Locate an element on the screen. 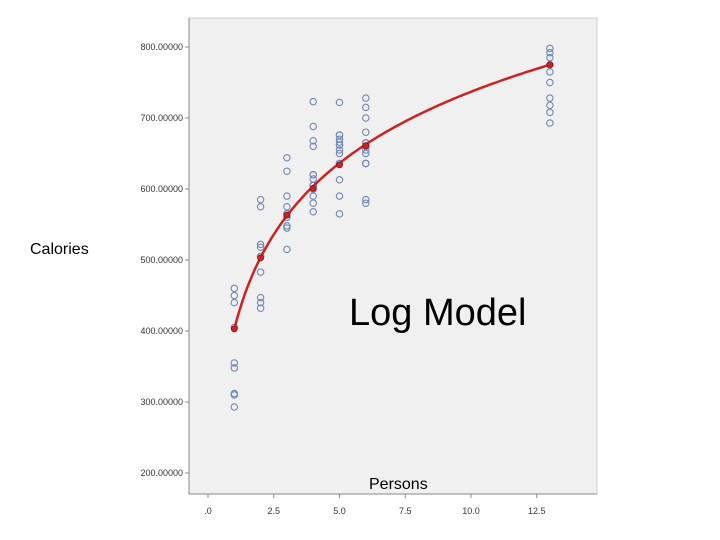  y-tick-label: 600.00000 is located at coordinates (161, 189).